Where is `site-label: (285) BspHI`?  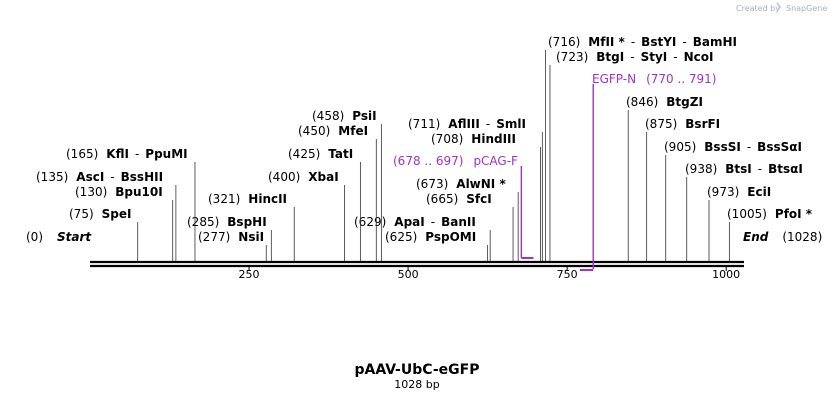
site-label: (285) BspHI is located at coordinates (227, 222).